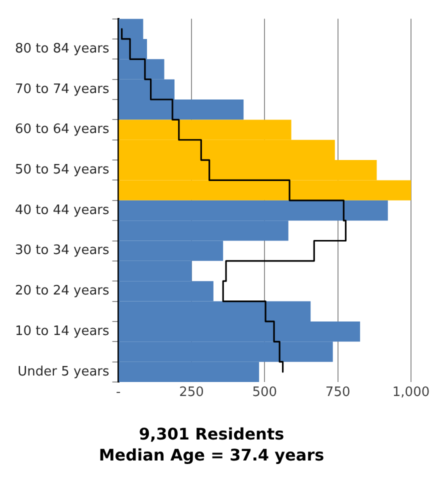 The height and width of the screenshot is (478, 441). Describe the element at coordinates (62, 250) in the screenshot. I see `y-tick-label: 30 to 34 years` at that location.